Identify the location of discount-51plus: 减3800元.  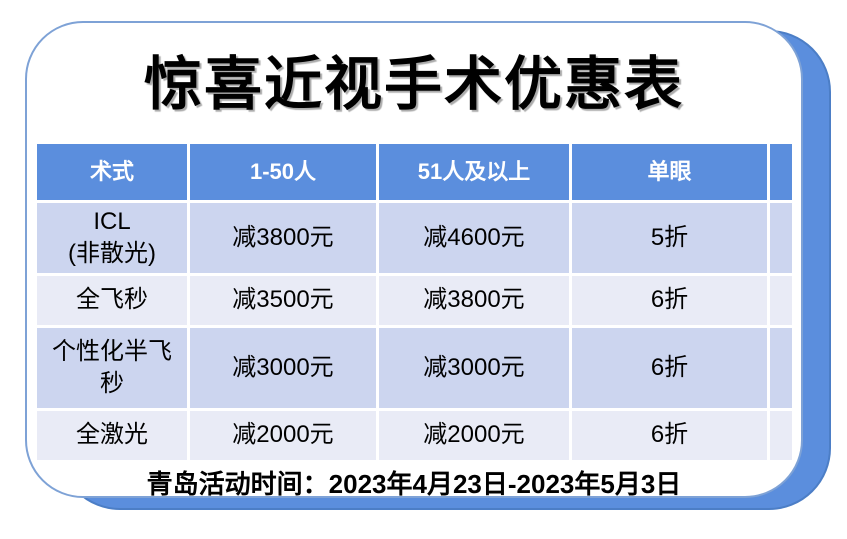
(474, 300).